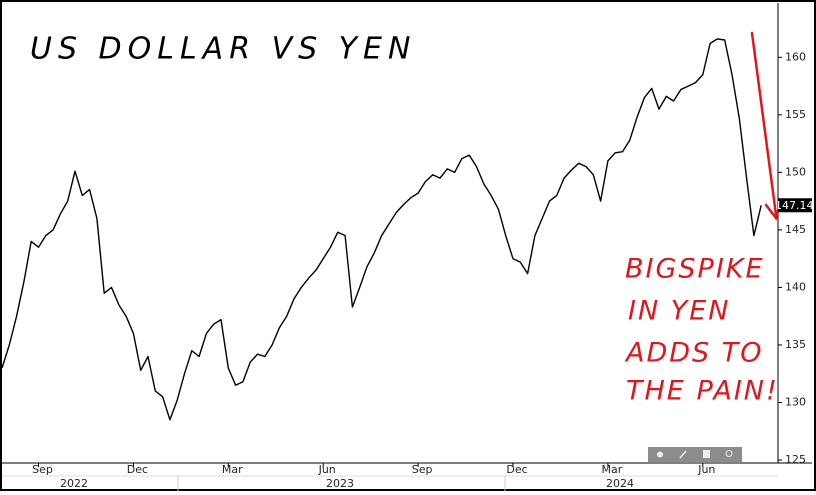 The width and height of the screenshot is (816, 495). Describe the element at coordinates (679, 311) in the screenshot. I see `annotation: IN YEN` at that location.